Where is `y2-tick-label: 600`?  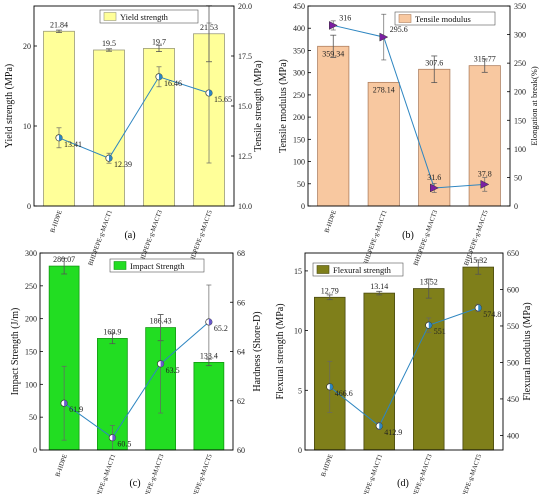 y2-tick-label: 600 is located at coordinates (513, 289).